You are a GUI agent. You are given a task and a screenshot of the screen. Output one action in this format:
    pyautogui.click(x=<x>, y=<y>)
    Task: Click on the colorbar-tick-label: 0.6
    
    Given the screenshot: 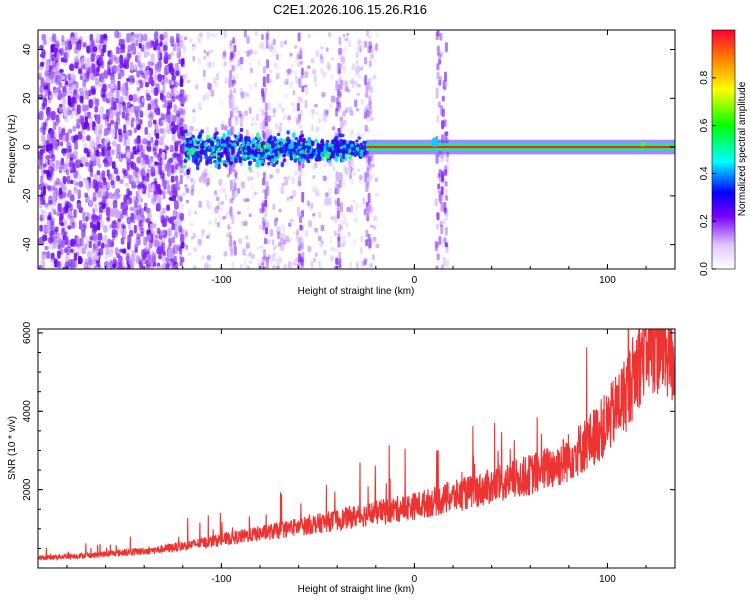 What is the action you would take?
    pyautogui.click(x=704, y=125)
    